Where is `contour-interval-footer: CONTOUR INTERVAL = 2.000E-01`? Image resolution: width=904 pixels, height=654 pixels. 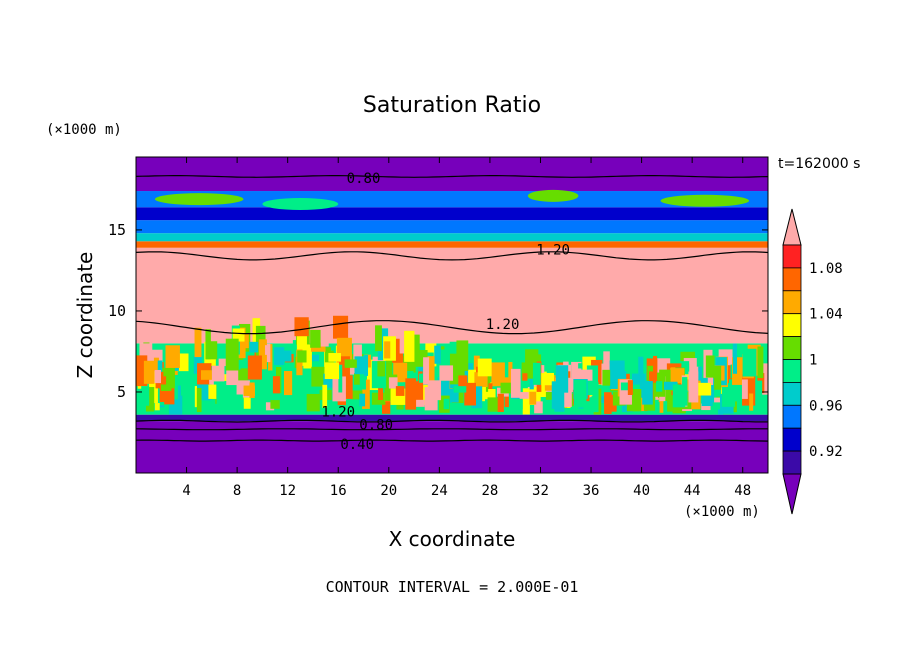
contour-interval-footer: CONTOUR INTERVAL = 2.000E-01 is located at coordinates (452, 587).